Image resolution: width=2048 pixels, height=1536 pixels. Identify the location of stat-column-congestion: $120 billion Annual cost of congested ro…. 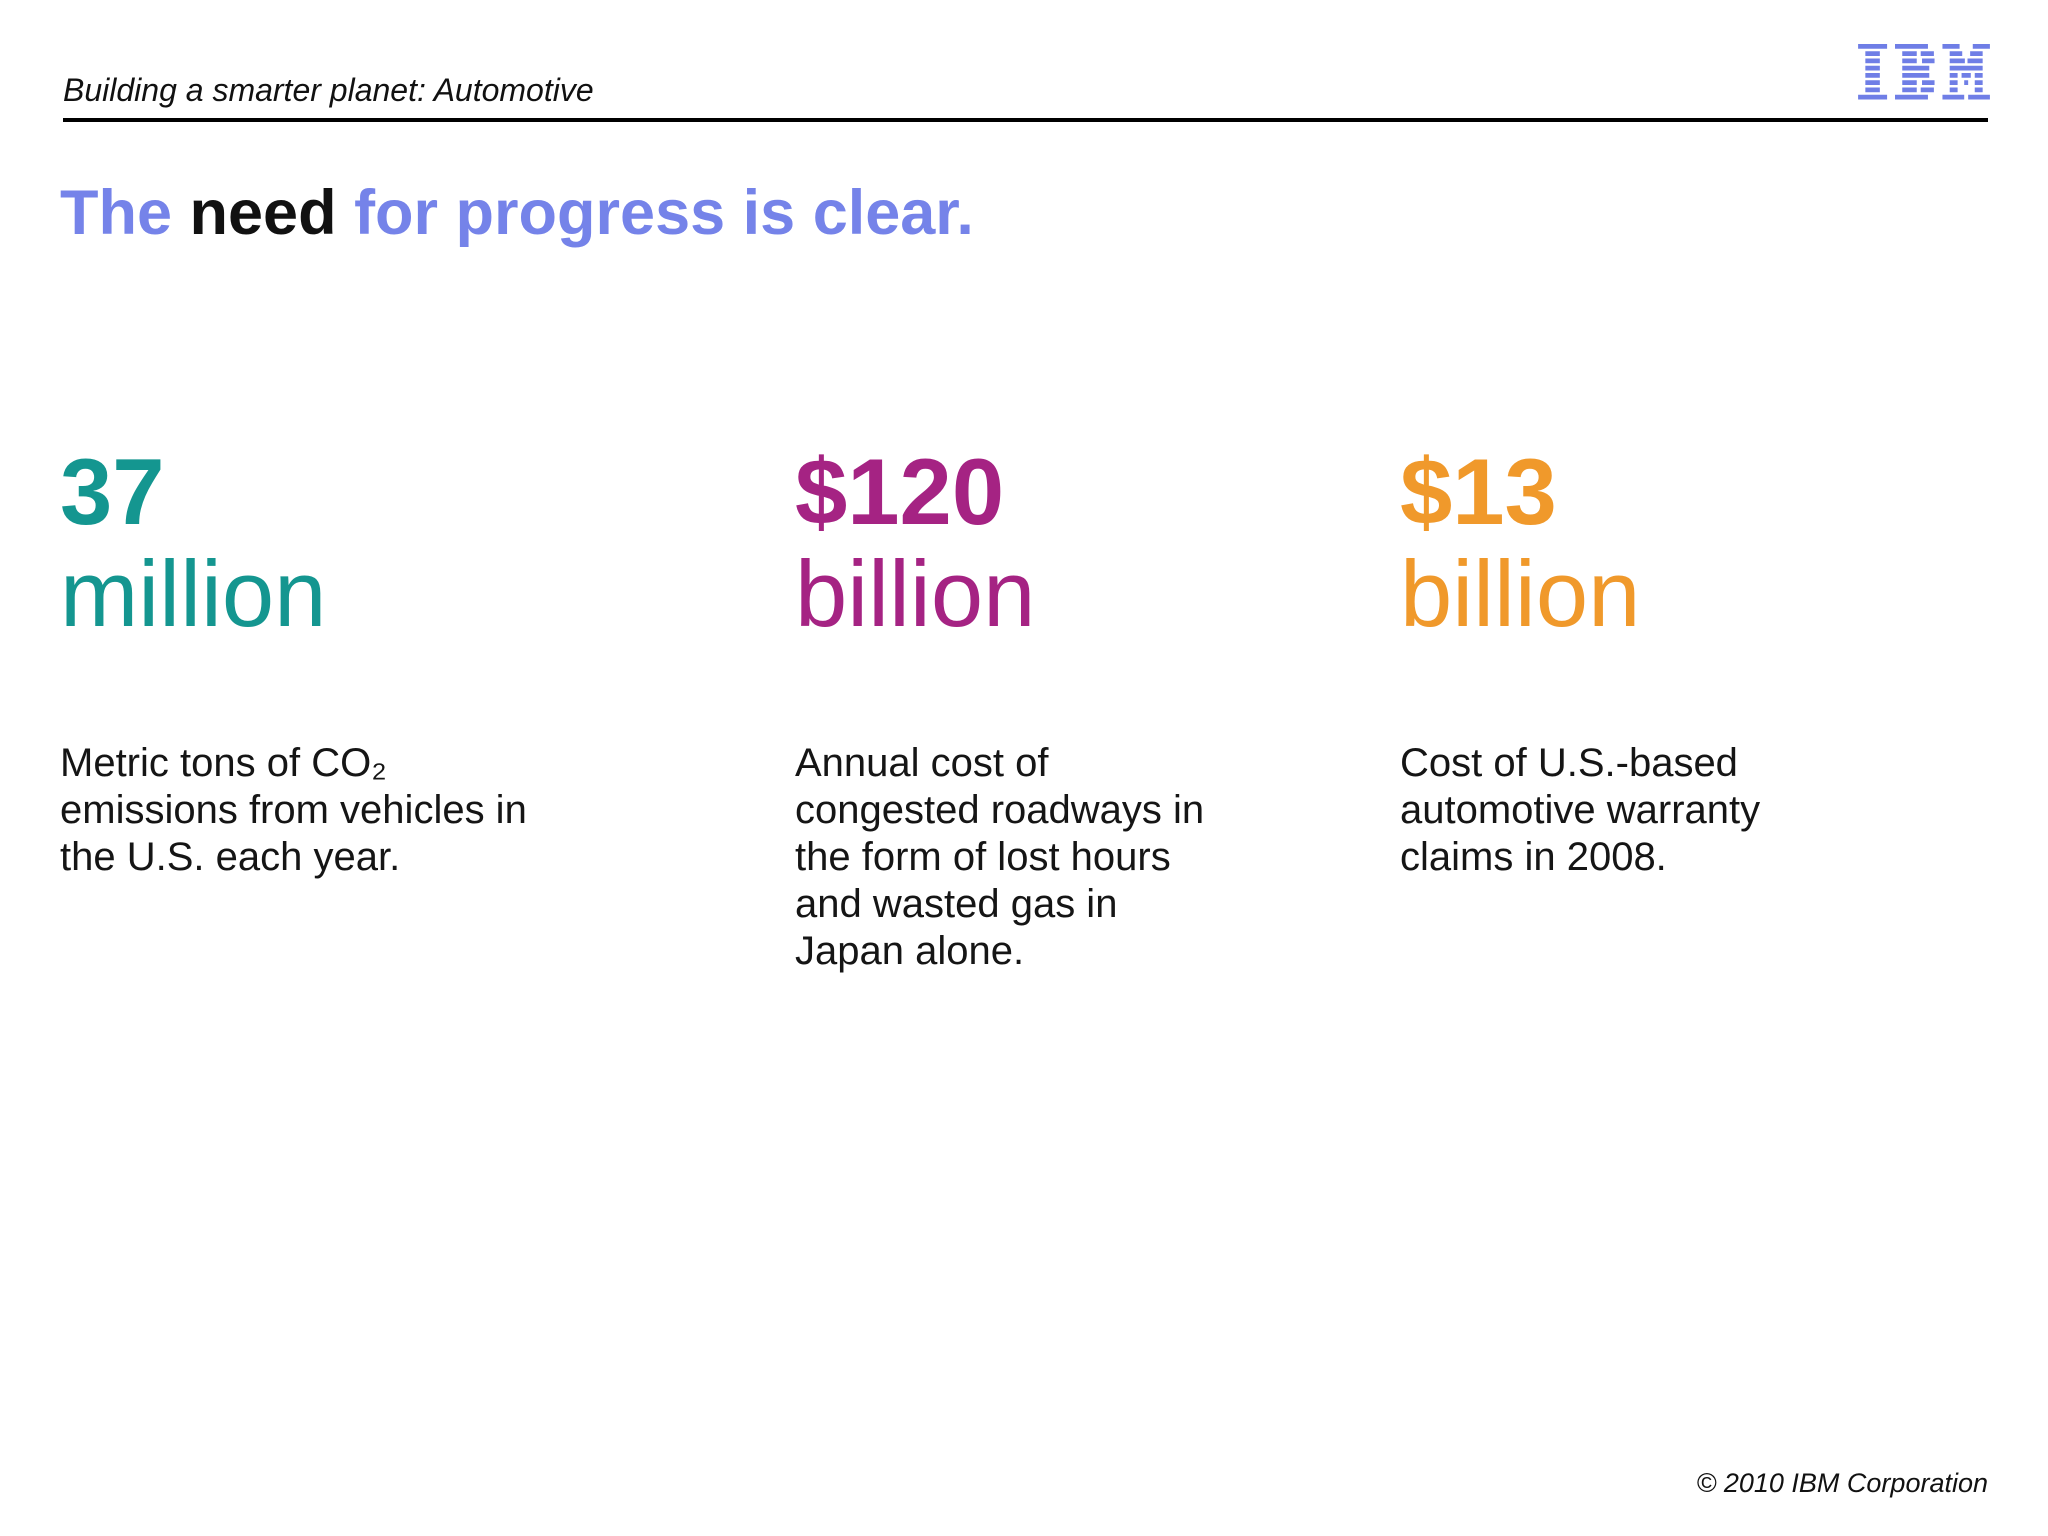
(1125, 791).